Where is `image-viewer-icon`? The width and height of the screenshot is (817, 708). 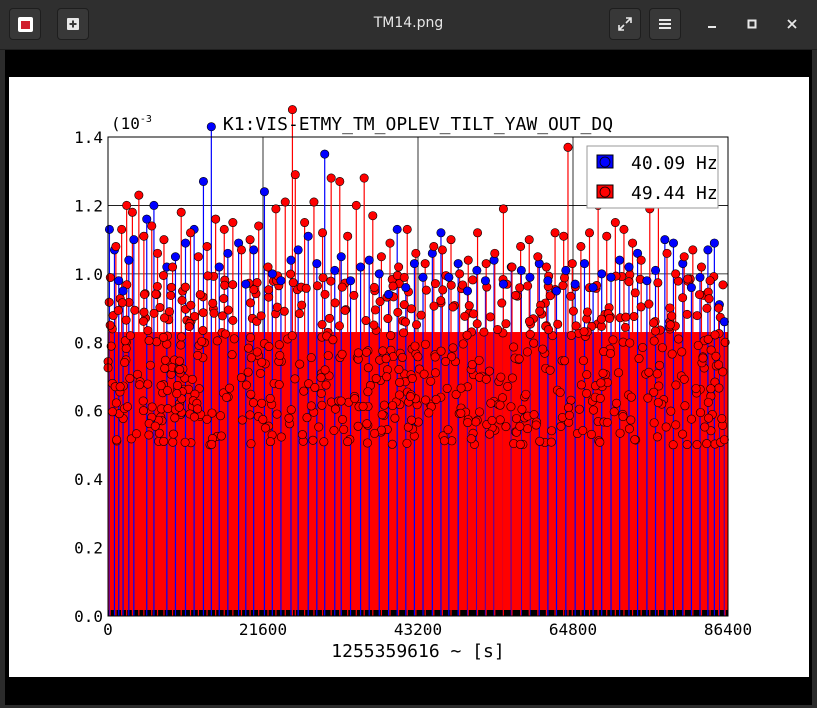 image-viewer-icon is located at coordinates (25, 24).